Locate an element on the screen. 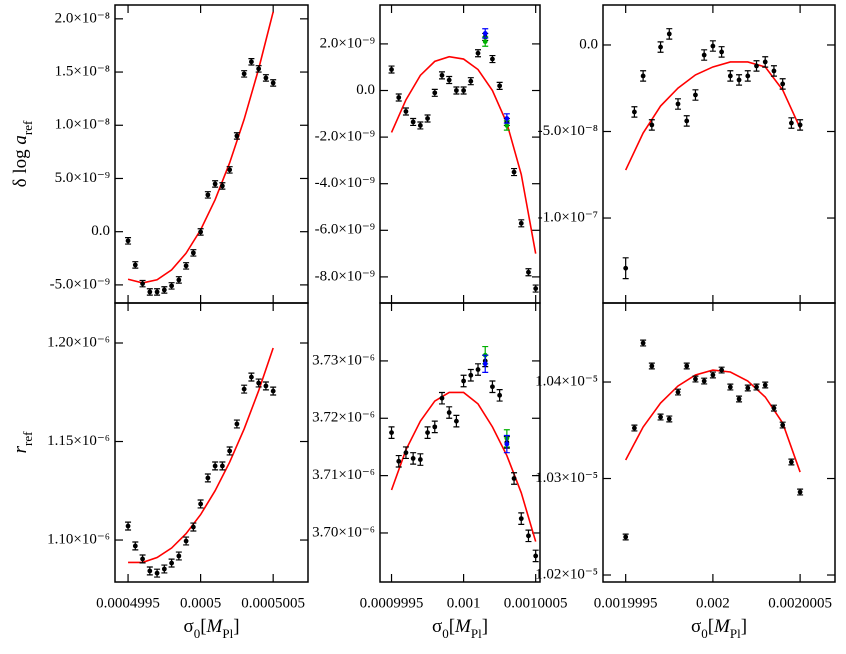  x-tick-label: 0.0009995 is located at coordinates (392, 603).